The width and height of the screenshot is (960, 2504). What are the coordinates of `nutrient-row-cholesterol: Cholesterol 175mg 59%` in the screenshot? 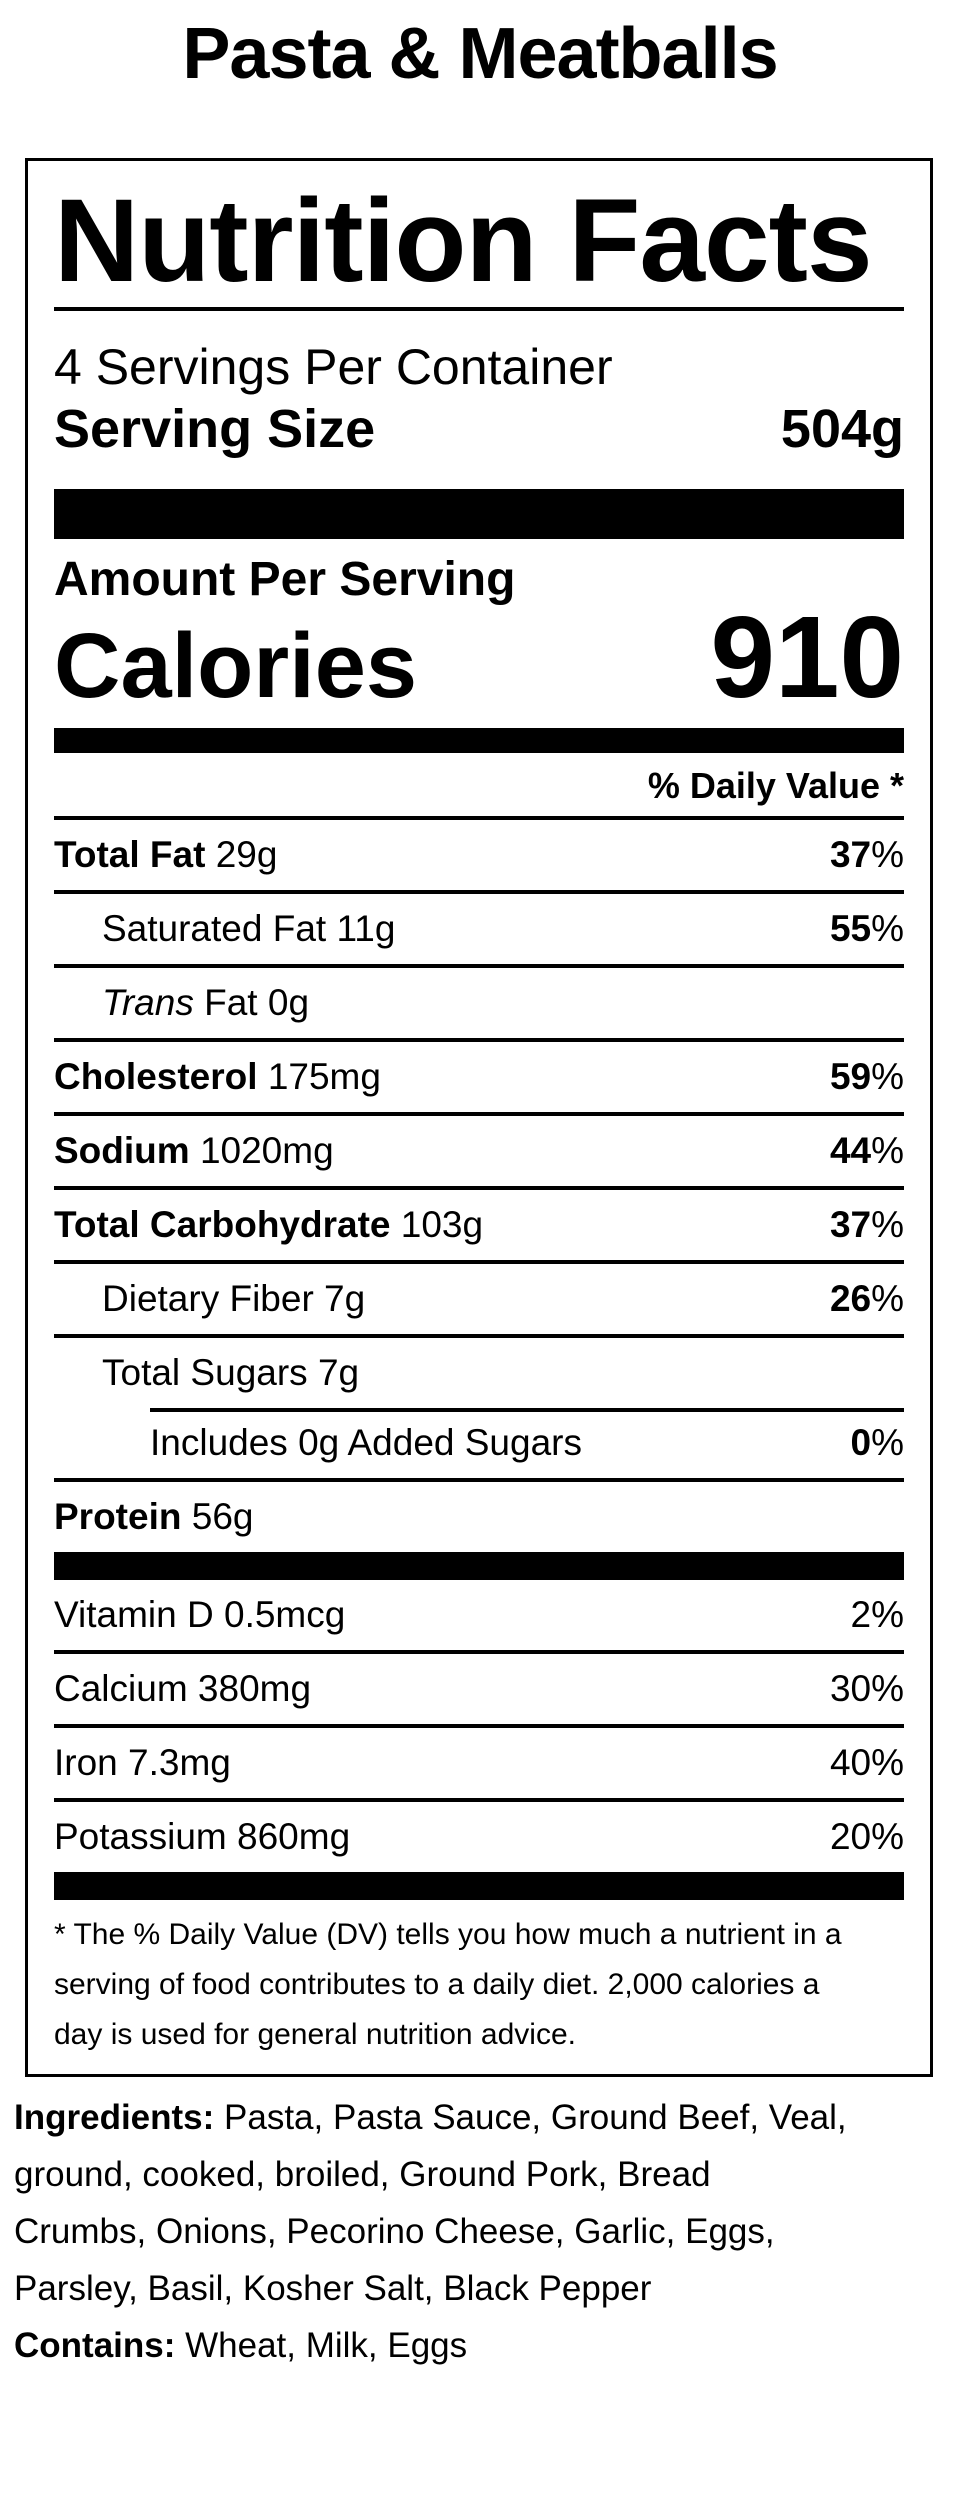 It's located at (479, 1075).